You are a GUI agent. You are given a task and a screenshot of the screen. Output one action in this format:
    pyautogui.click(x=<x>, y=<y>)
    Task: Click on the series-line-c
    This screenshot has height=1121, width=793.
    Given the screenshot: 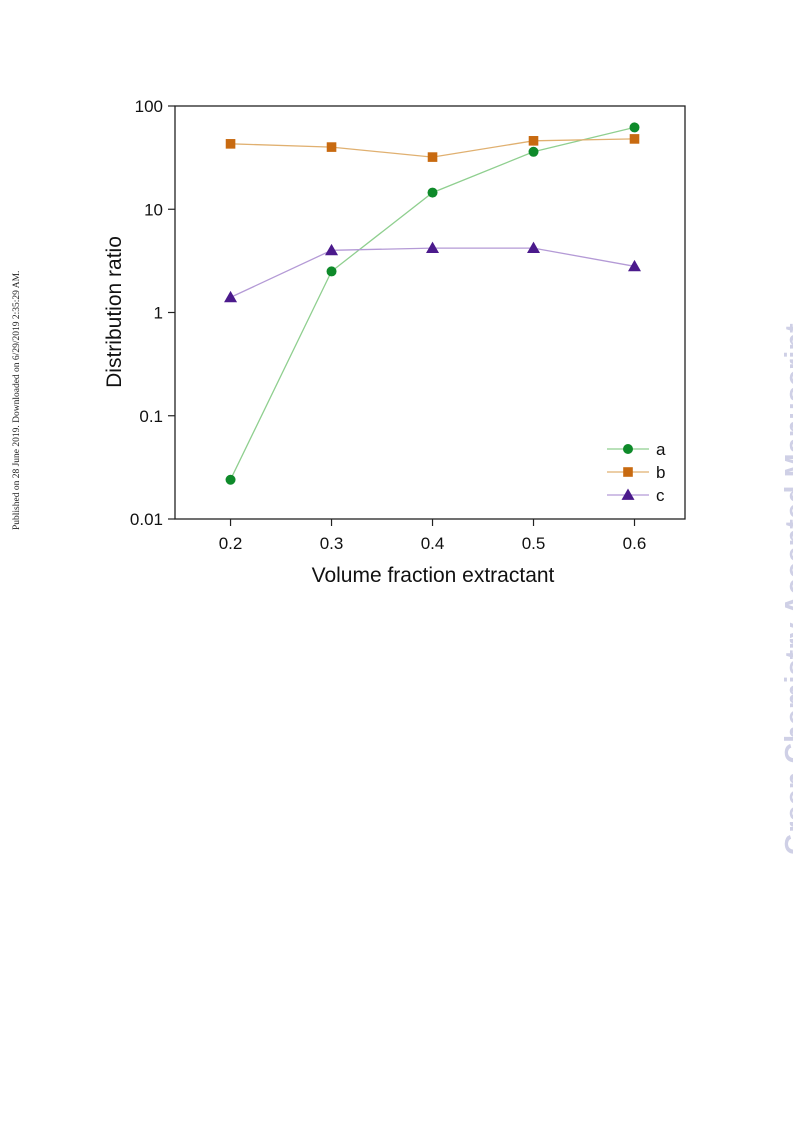 What is the action you would take?
    pyautogui.click(x=432, y=272)
    